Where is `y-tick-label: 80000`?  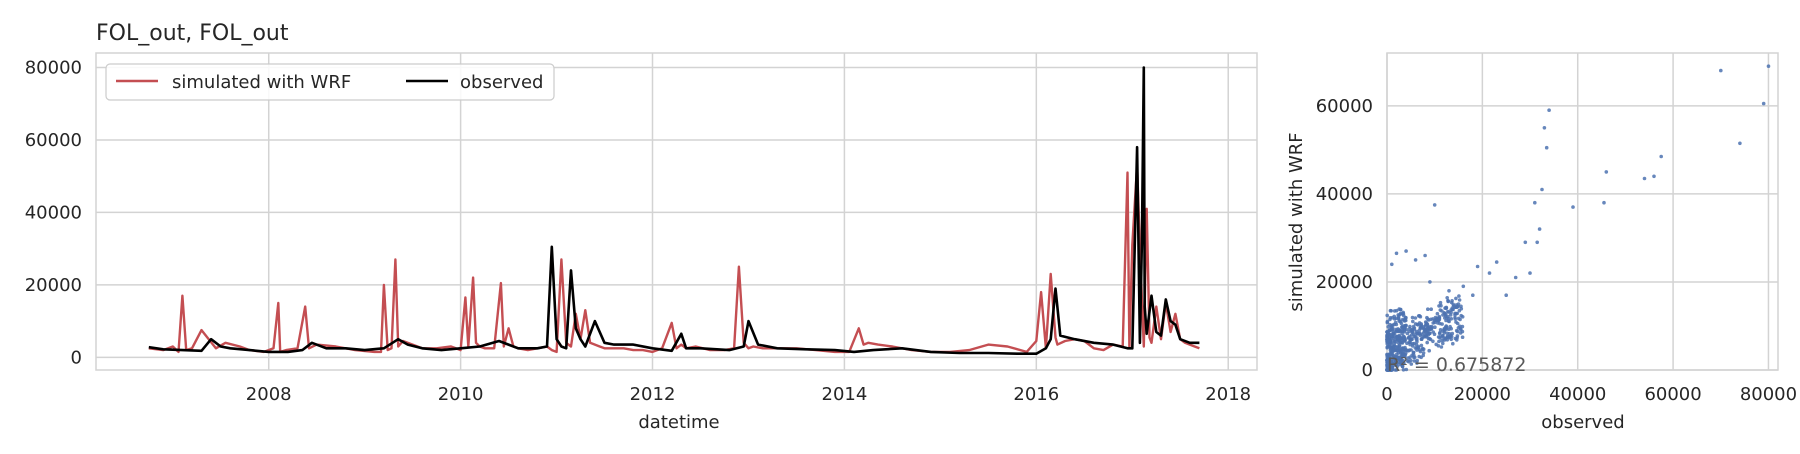
y-tick-label: 80000 is located at coordinates (53, 67).